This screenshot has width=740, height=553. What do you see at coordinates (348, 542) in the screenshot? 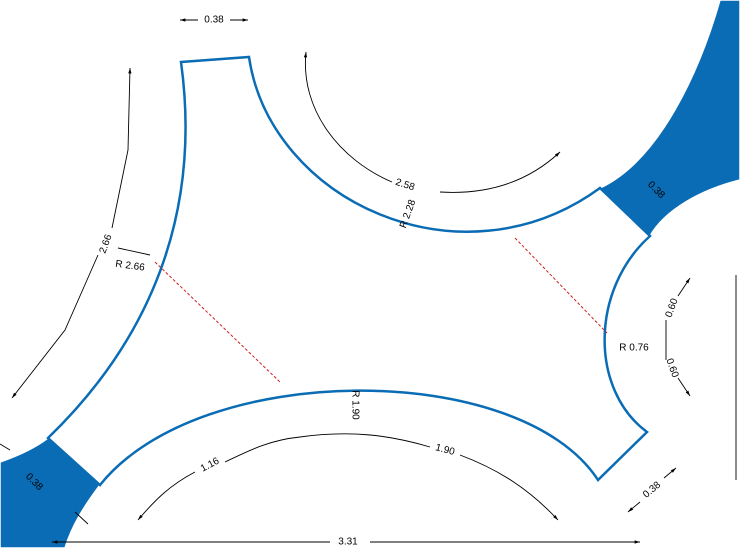
I see `dimension-label: 3.31` at bounding box center [348, 542].